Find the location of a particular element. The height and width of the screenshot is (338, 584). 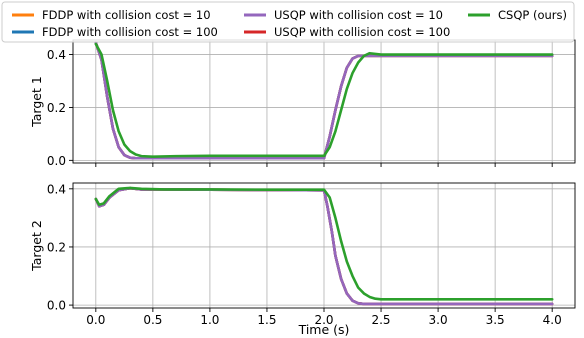

x-tick-label: 2.0 is located at coordinates (323, 320).